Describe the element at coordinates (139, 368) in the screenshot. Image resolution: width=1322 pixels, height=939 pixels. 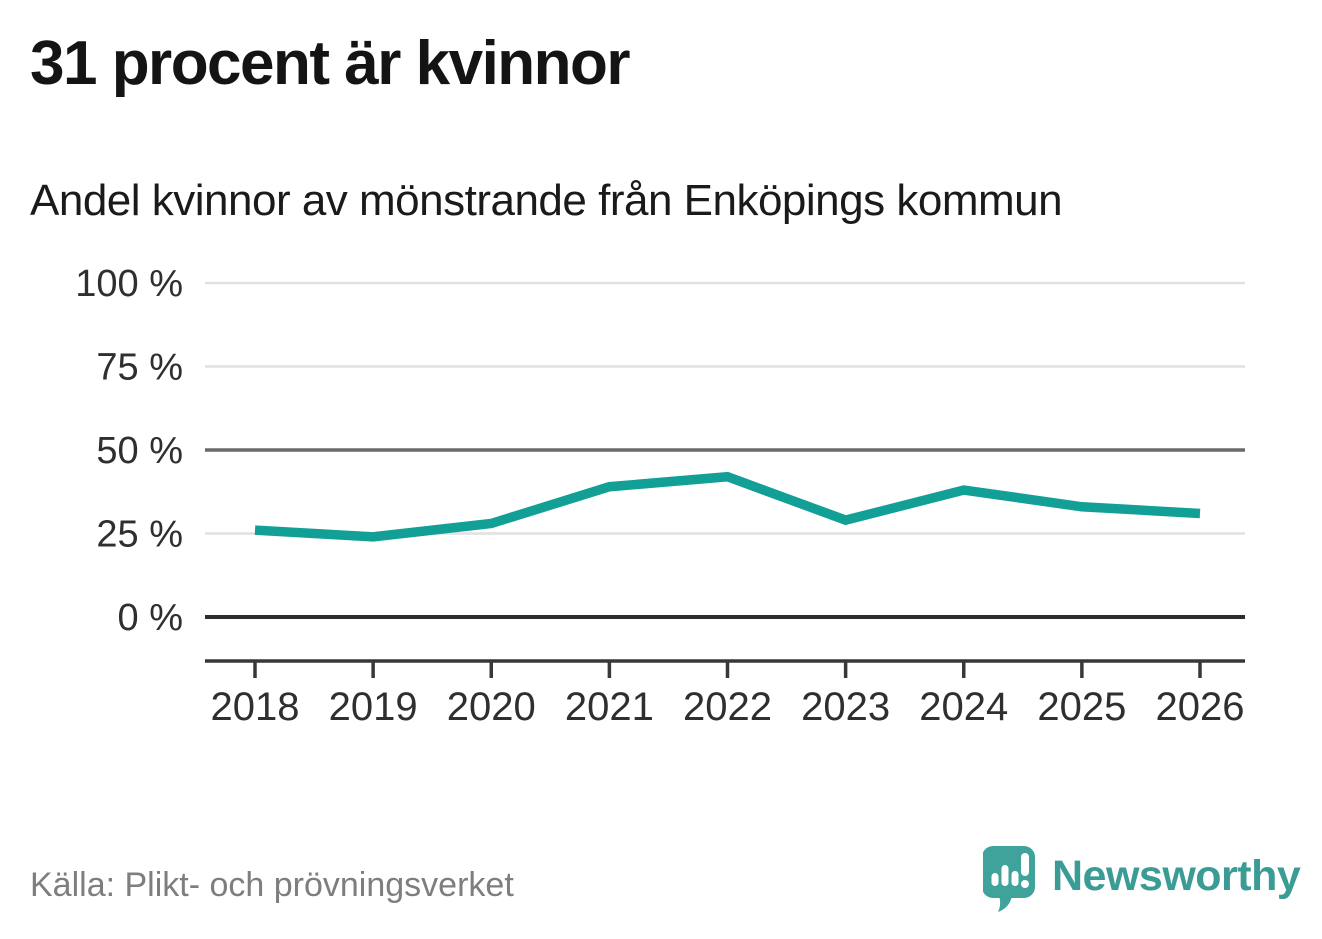
I see `y-tick-label: 75 %` at that location.